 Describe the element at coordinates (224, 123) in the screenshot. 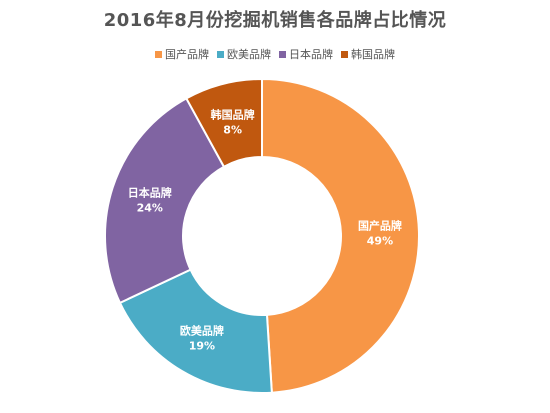

I see `slice-korean` at that location.